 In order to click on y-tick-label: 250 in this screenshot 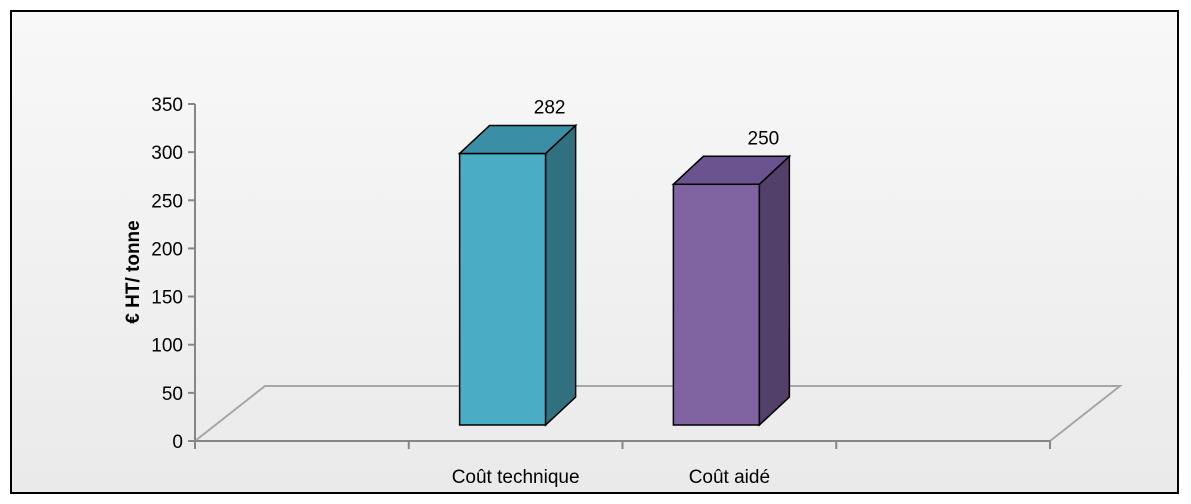, I will do `click(167, 201)`.